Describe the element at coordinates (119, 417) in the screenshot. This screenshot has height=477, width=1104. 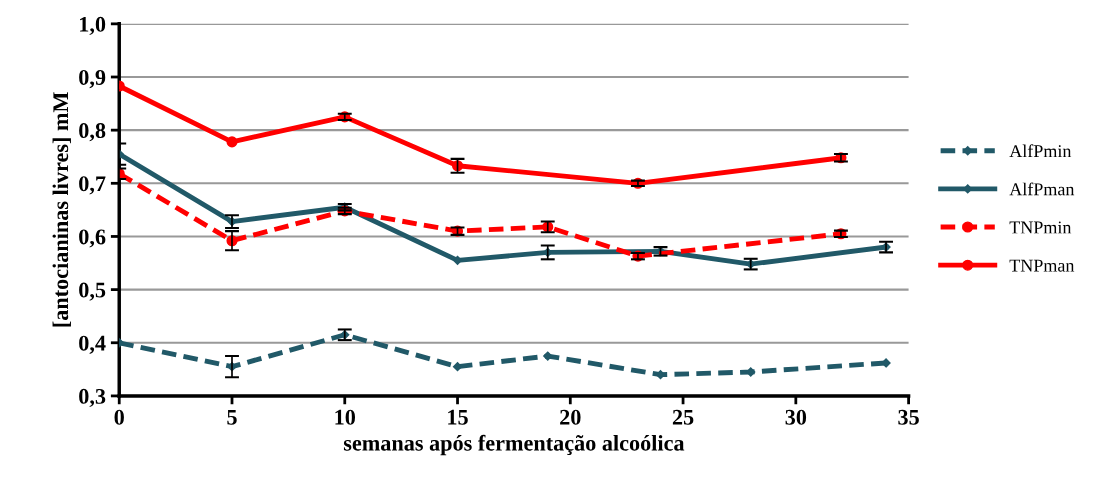
I see `x-tick-label: 0` at that location.